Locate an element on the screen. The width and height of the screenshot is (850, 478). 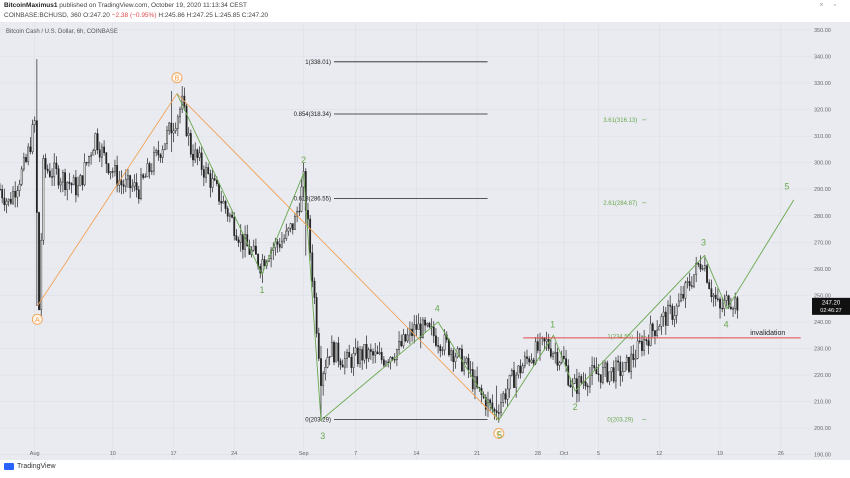
y-tick-label: 240.00 is located at coordinates (822, 323).